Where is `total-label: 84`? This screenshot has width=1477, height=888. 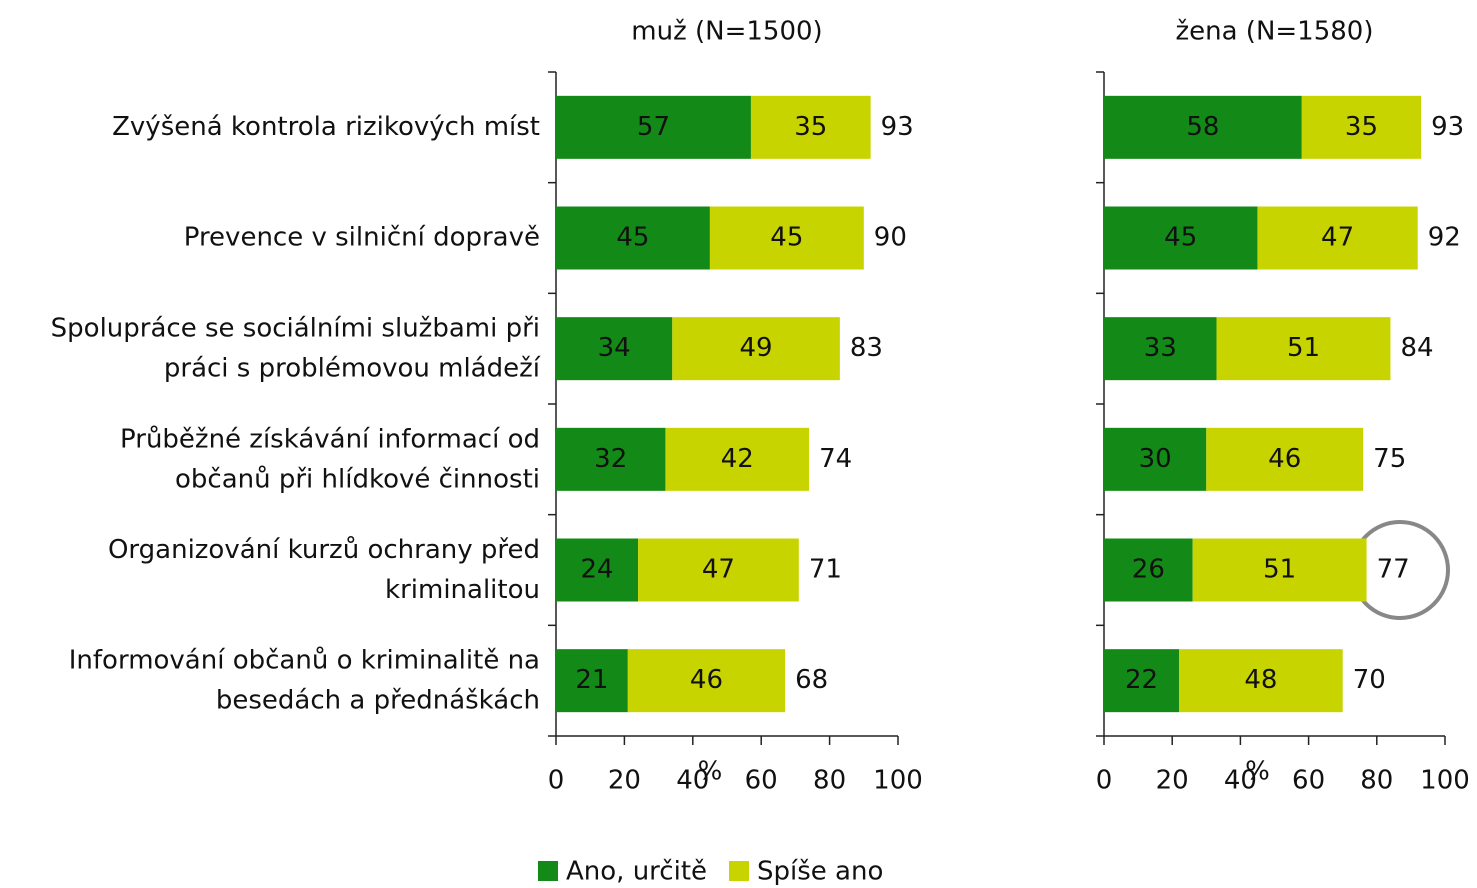 total-label: 84 is located at coordinates (1416, 348).